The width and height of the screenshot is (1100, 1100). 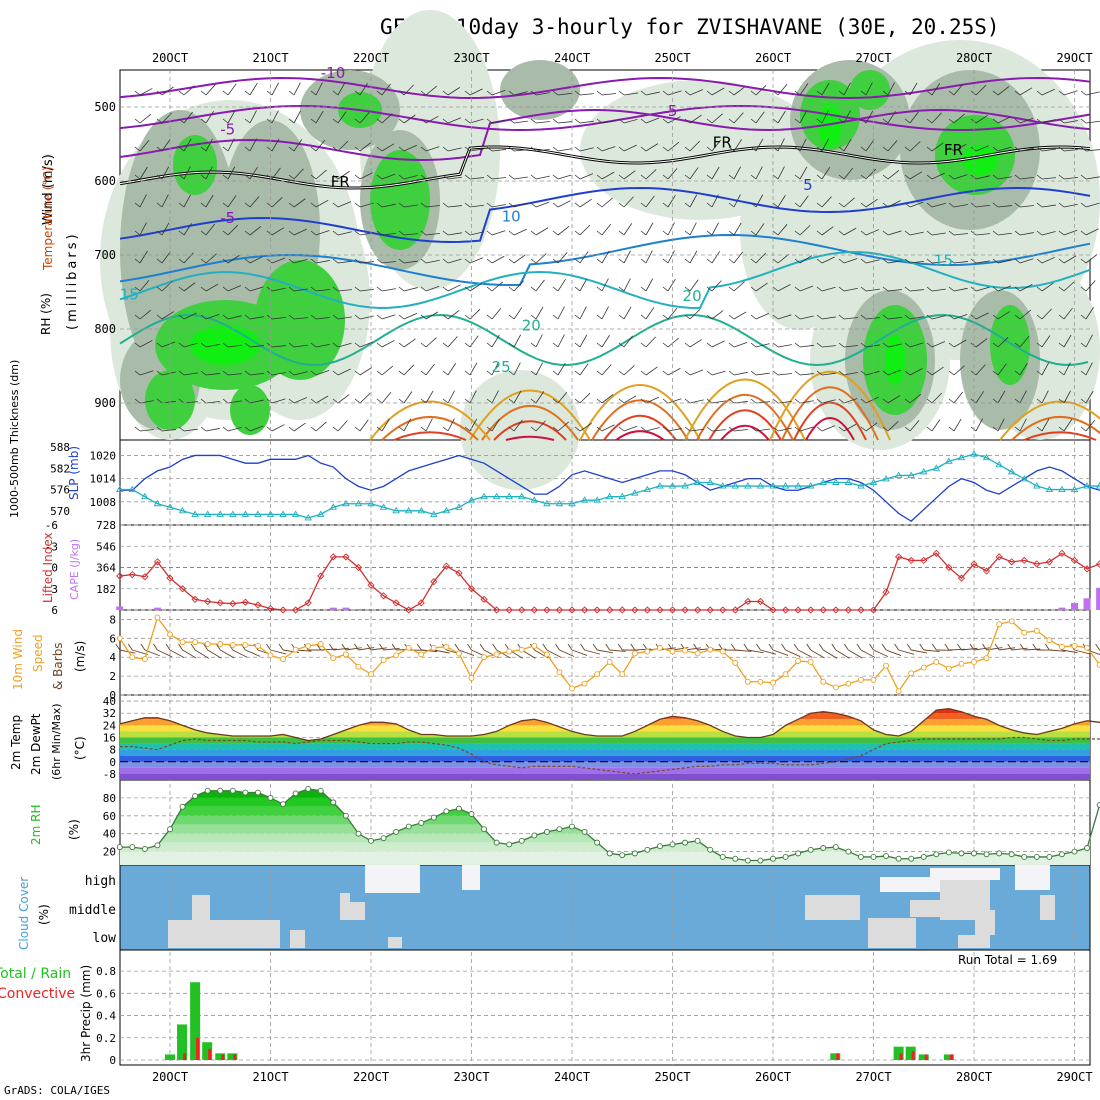 I want to click on contour-label: 15, so click(x=943, y=260).